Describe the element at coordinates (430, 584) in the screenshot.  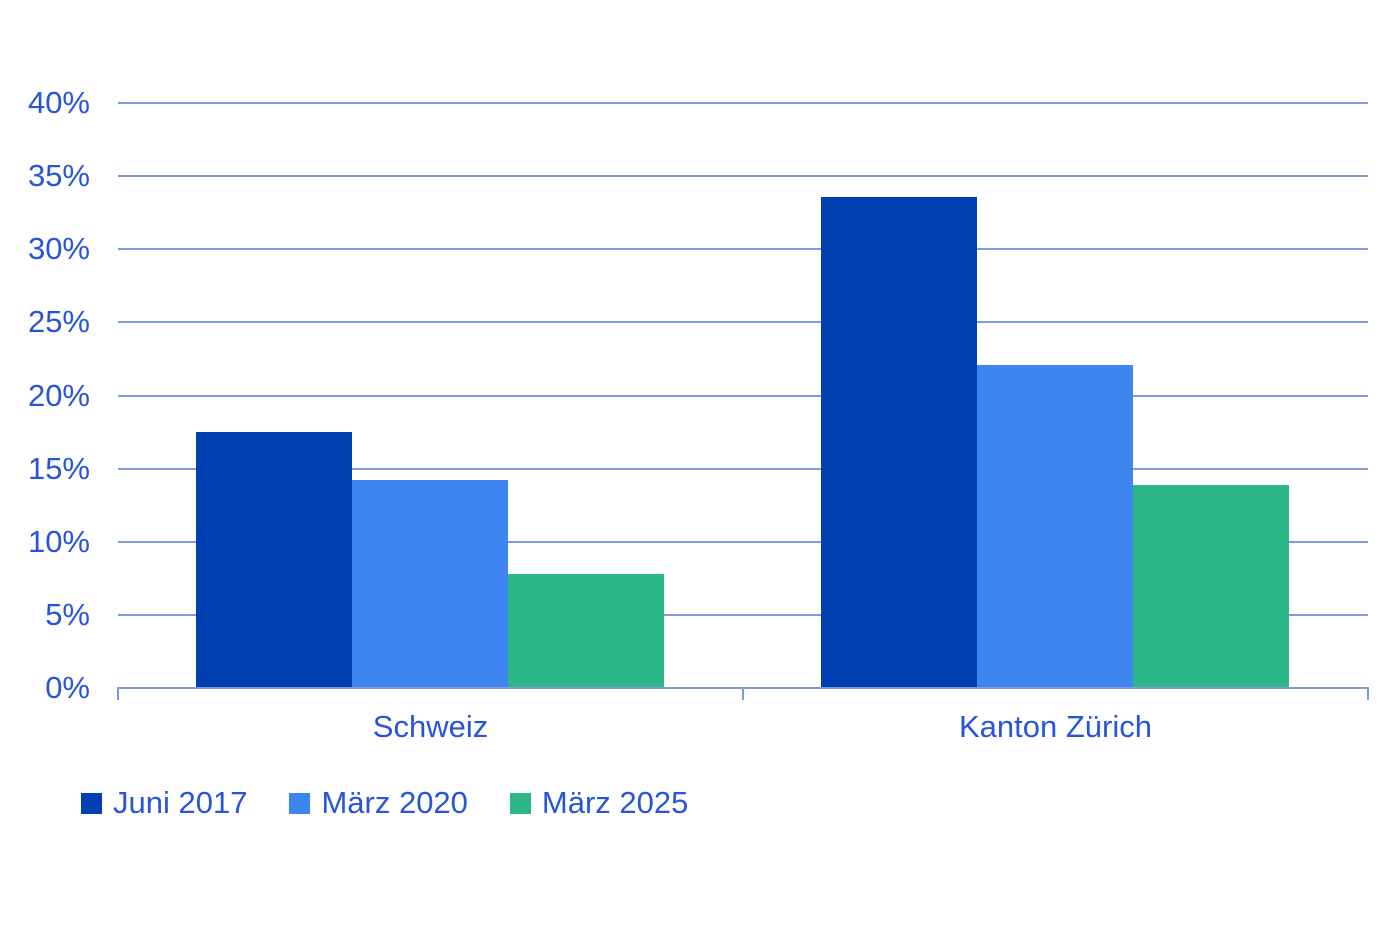
I see `bar-schweiz-märz-2020` at that location.